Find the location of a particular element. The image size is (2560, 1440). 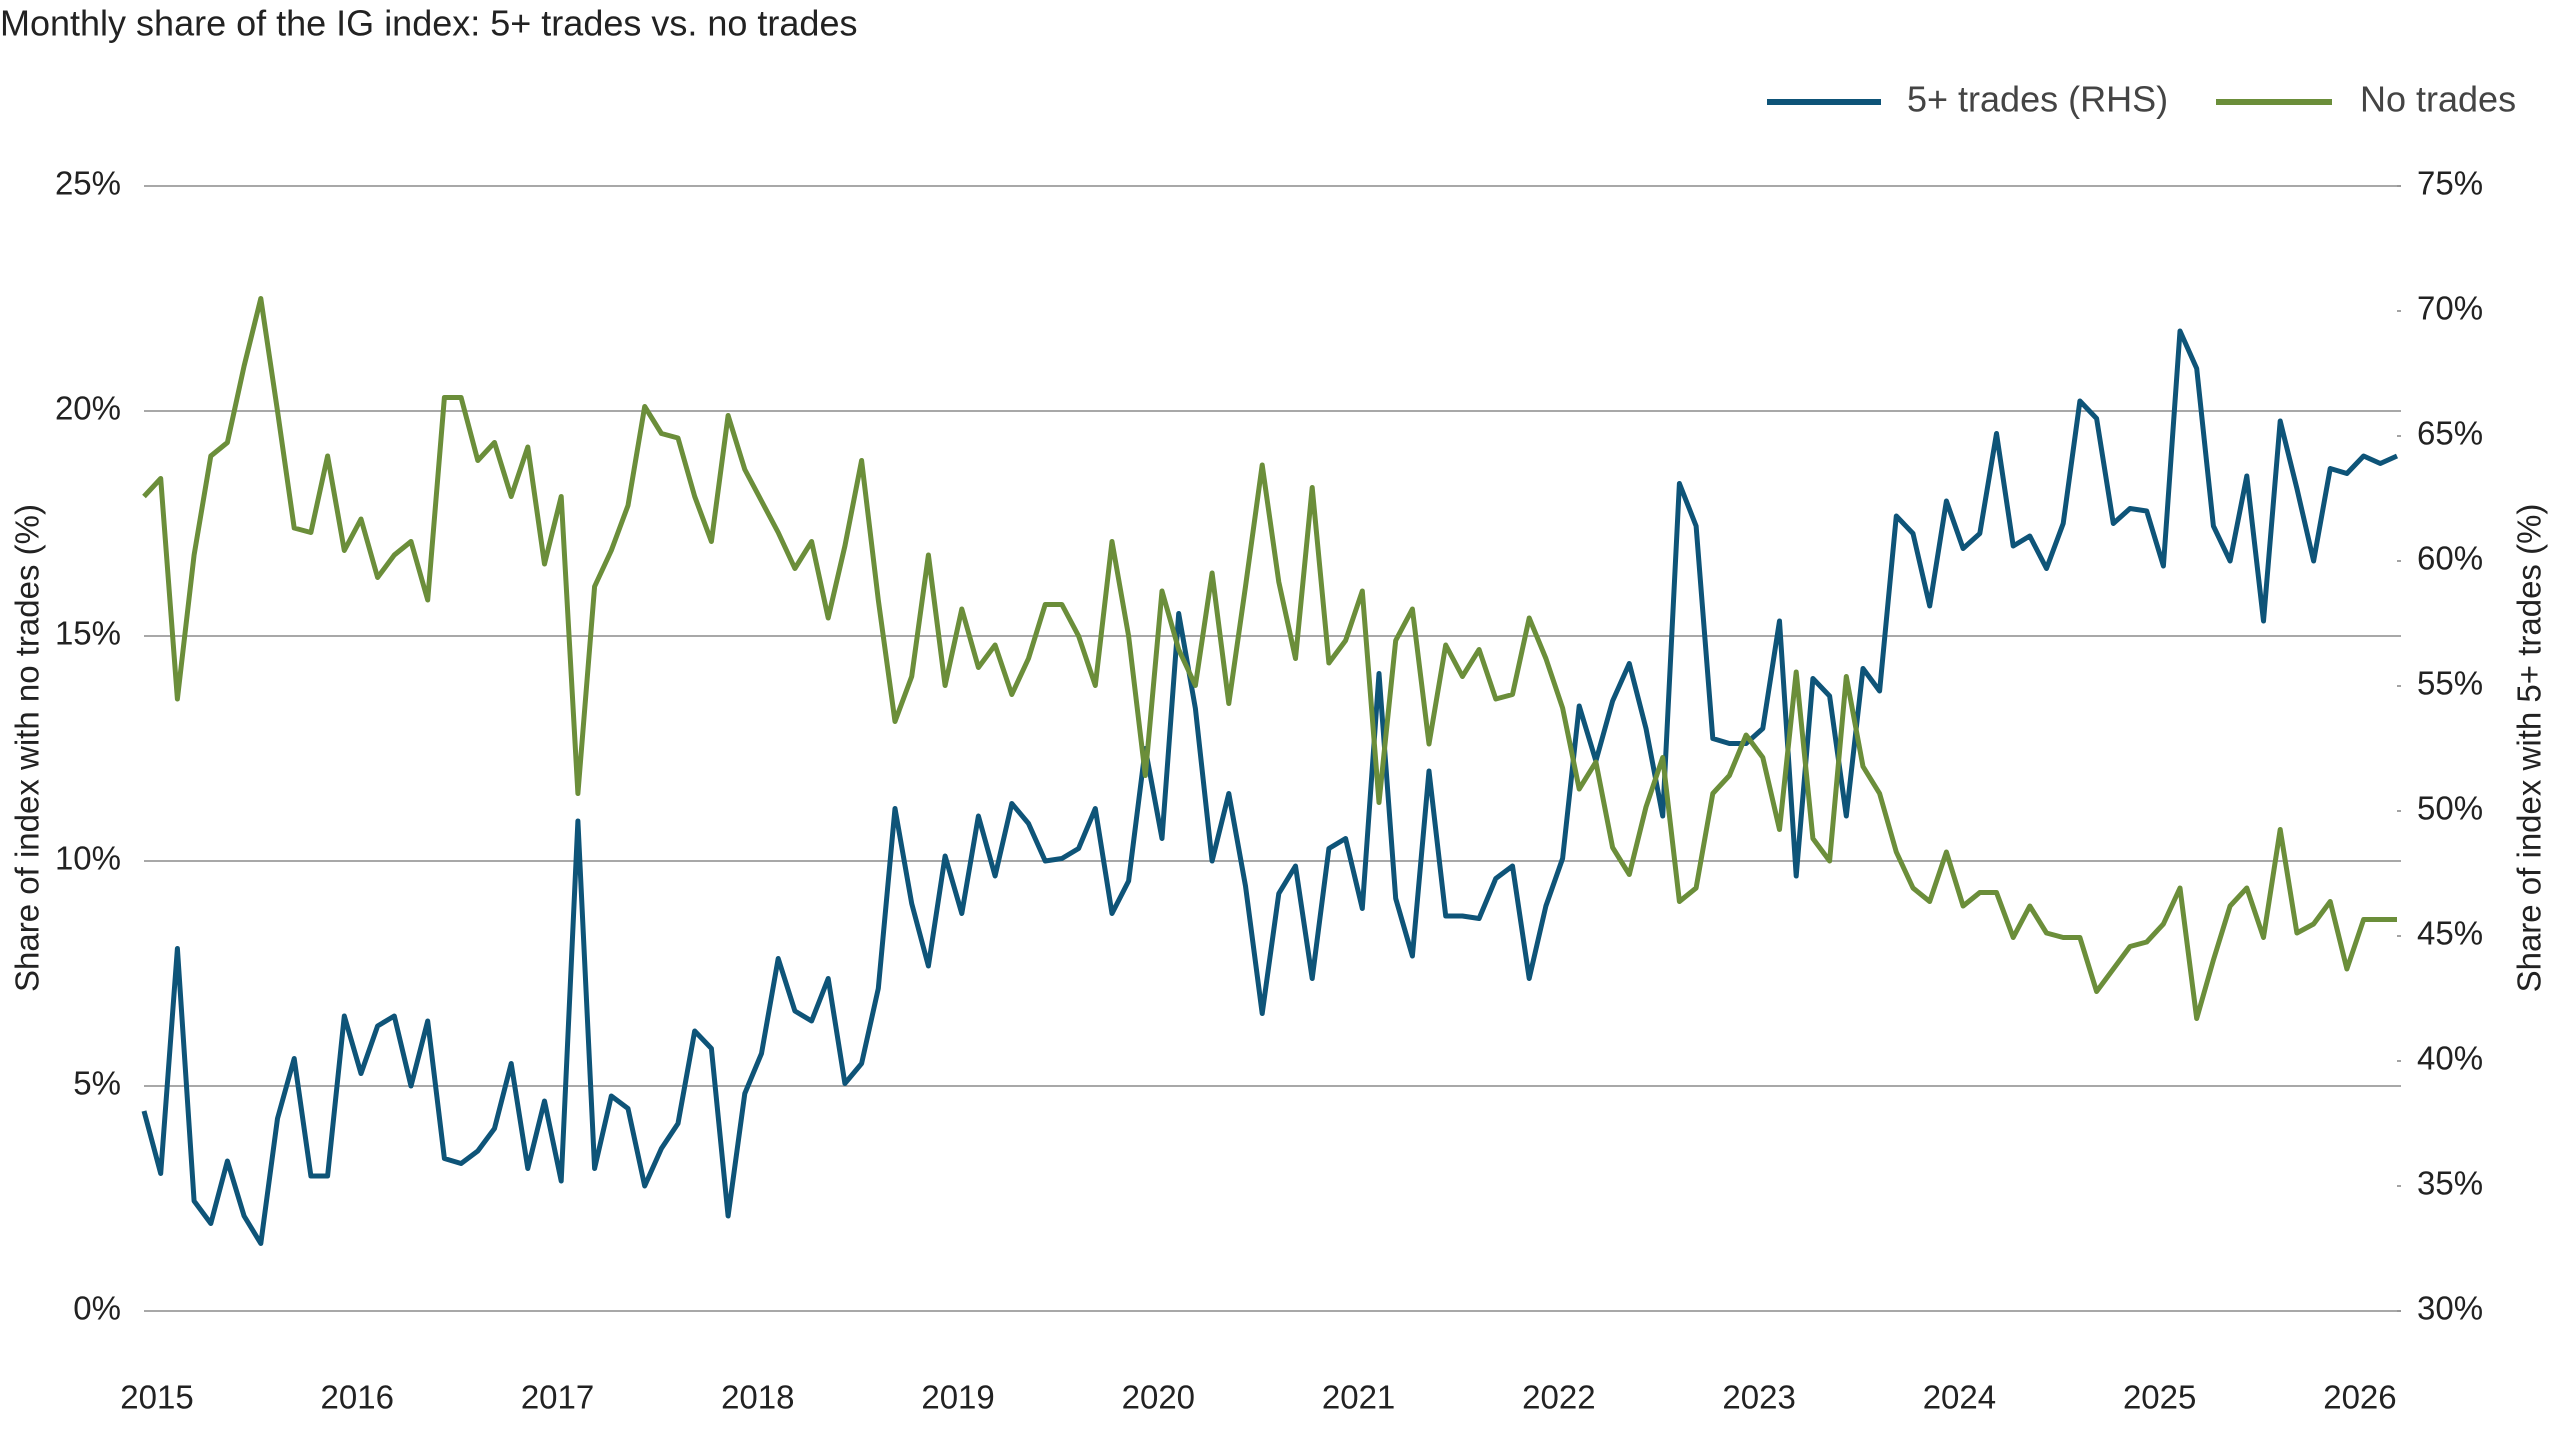

x-tick-label: 2023 is located at coordinates (1758, 1397).